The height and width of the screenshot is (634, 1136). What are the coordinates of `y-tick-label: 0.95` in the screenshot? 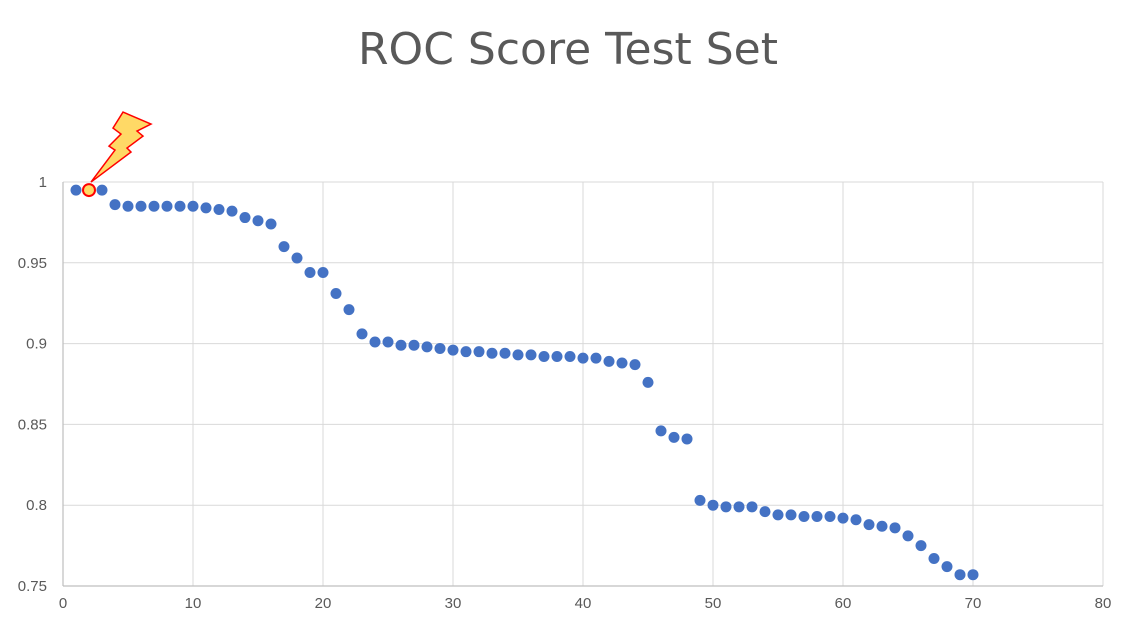 It's located at (32, 263).